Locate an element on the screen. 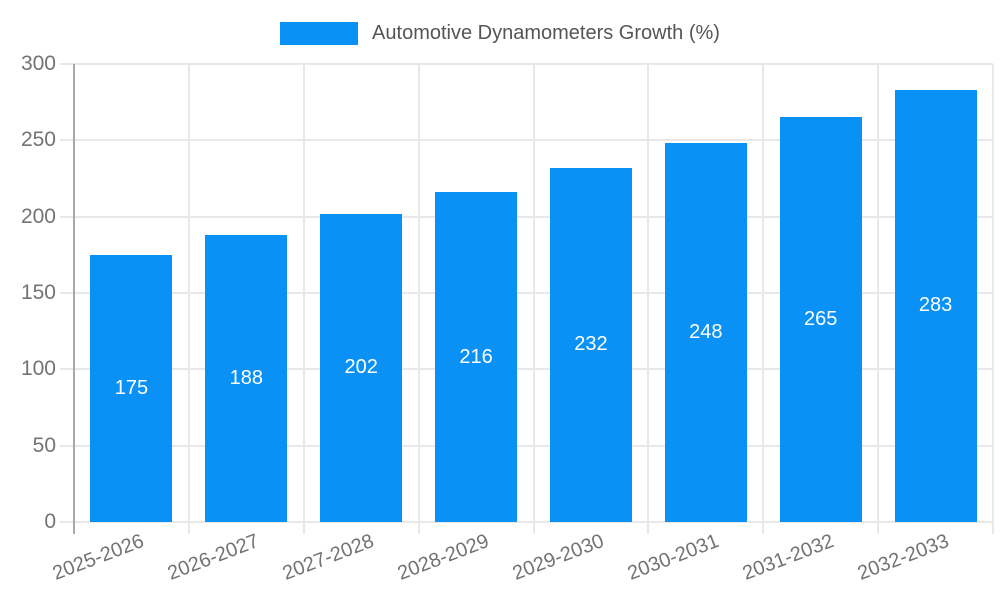  bar-value-label: 216 is located at coordinates (476, 356).